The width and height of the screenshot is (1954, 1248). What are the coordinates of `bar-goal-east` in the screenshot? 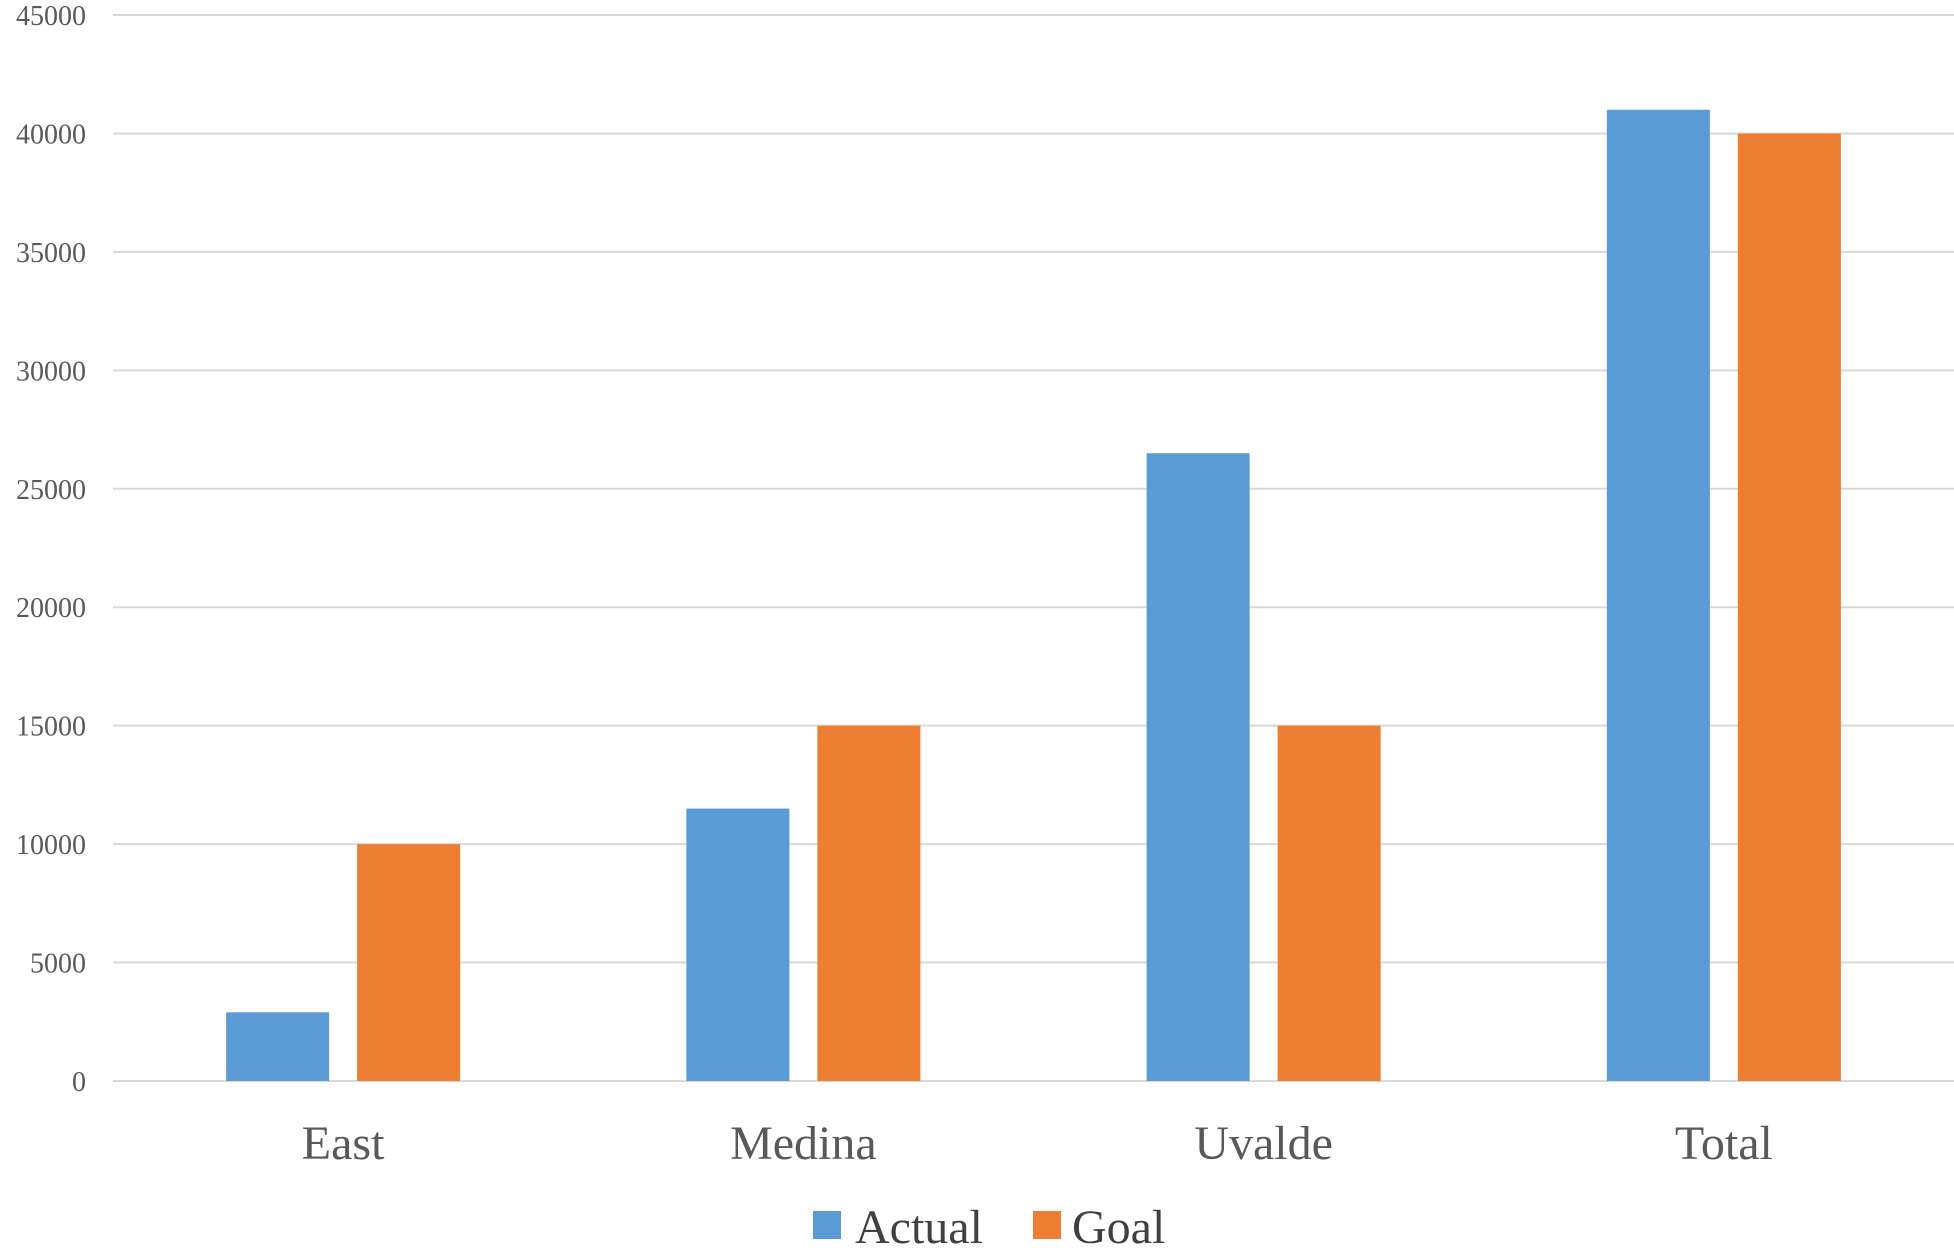 It's located at (409, 962).